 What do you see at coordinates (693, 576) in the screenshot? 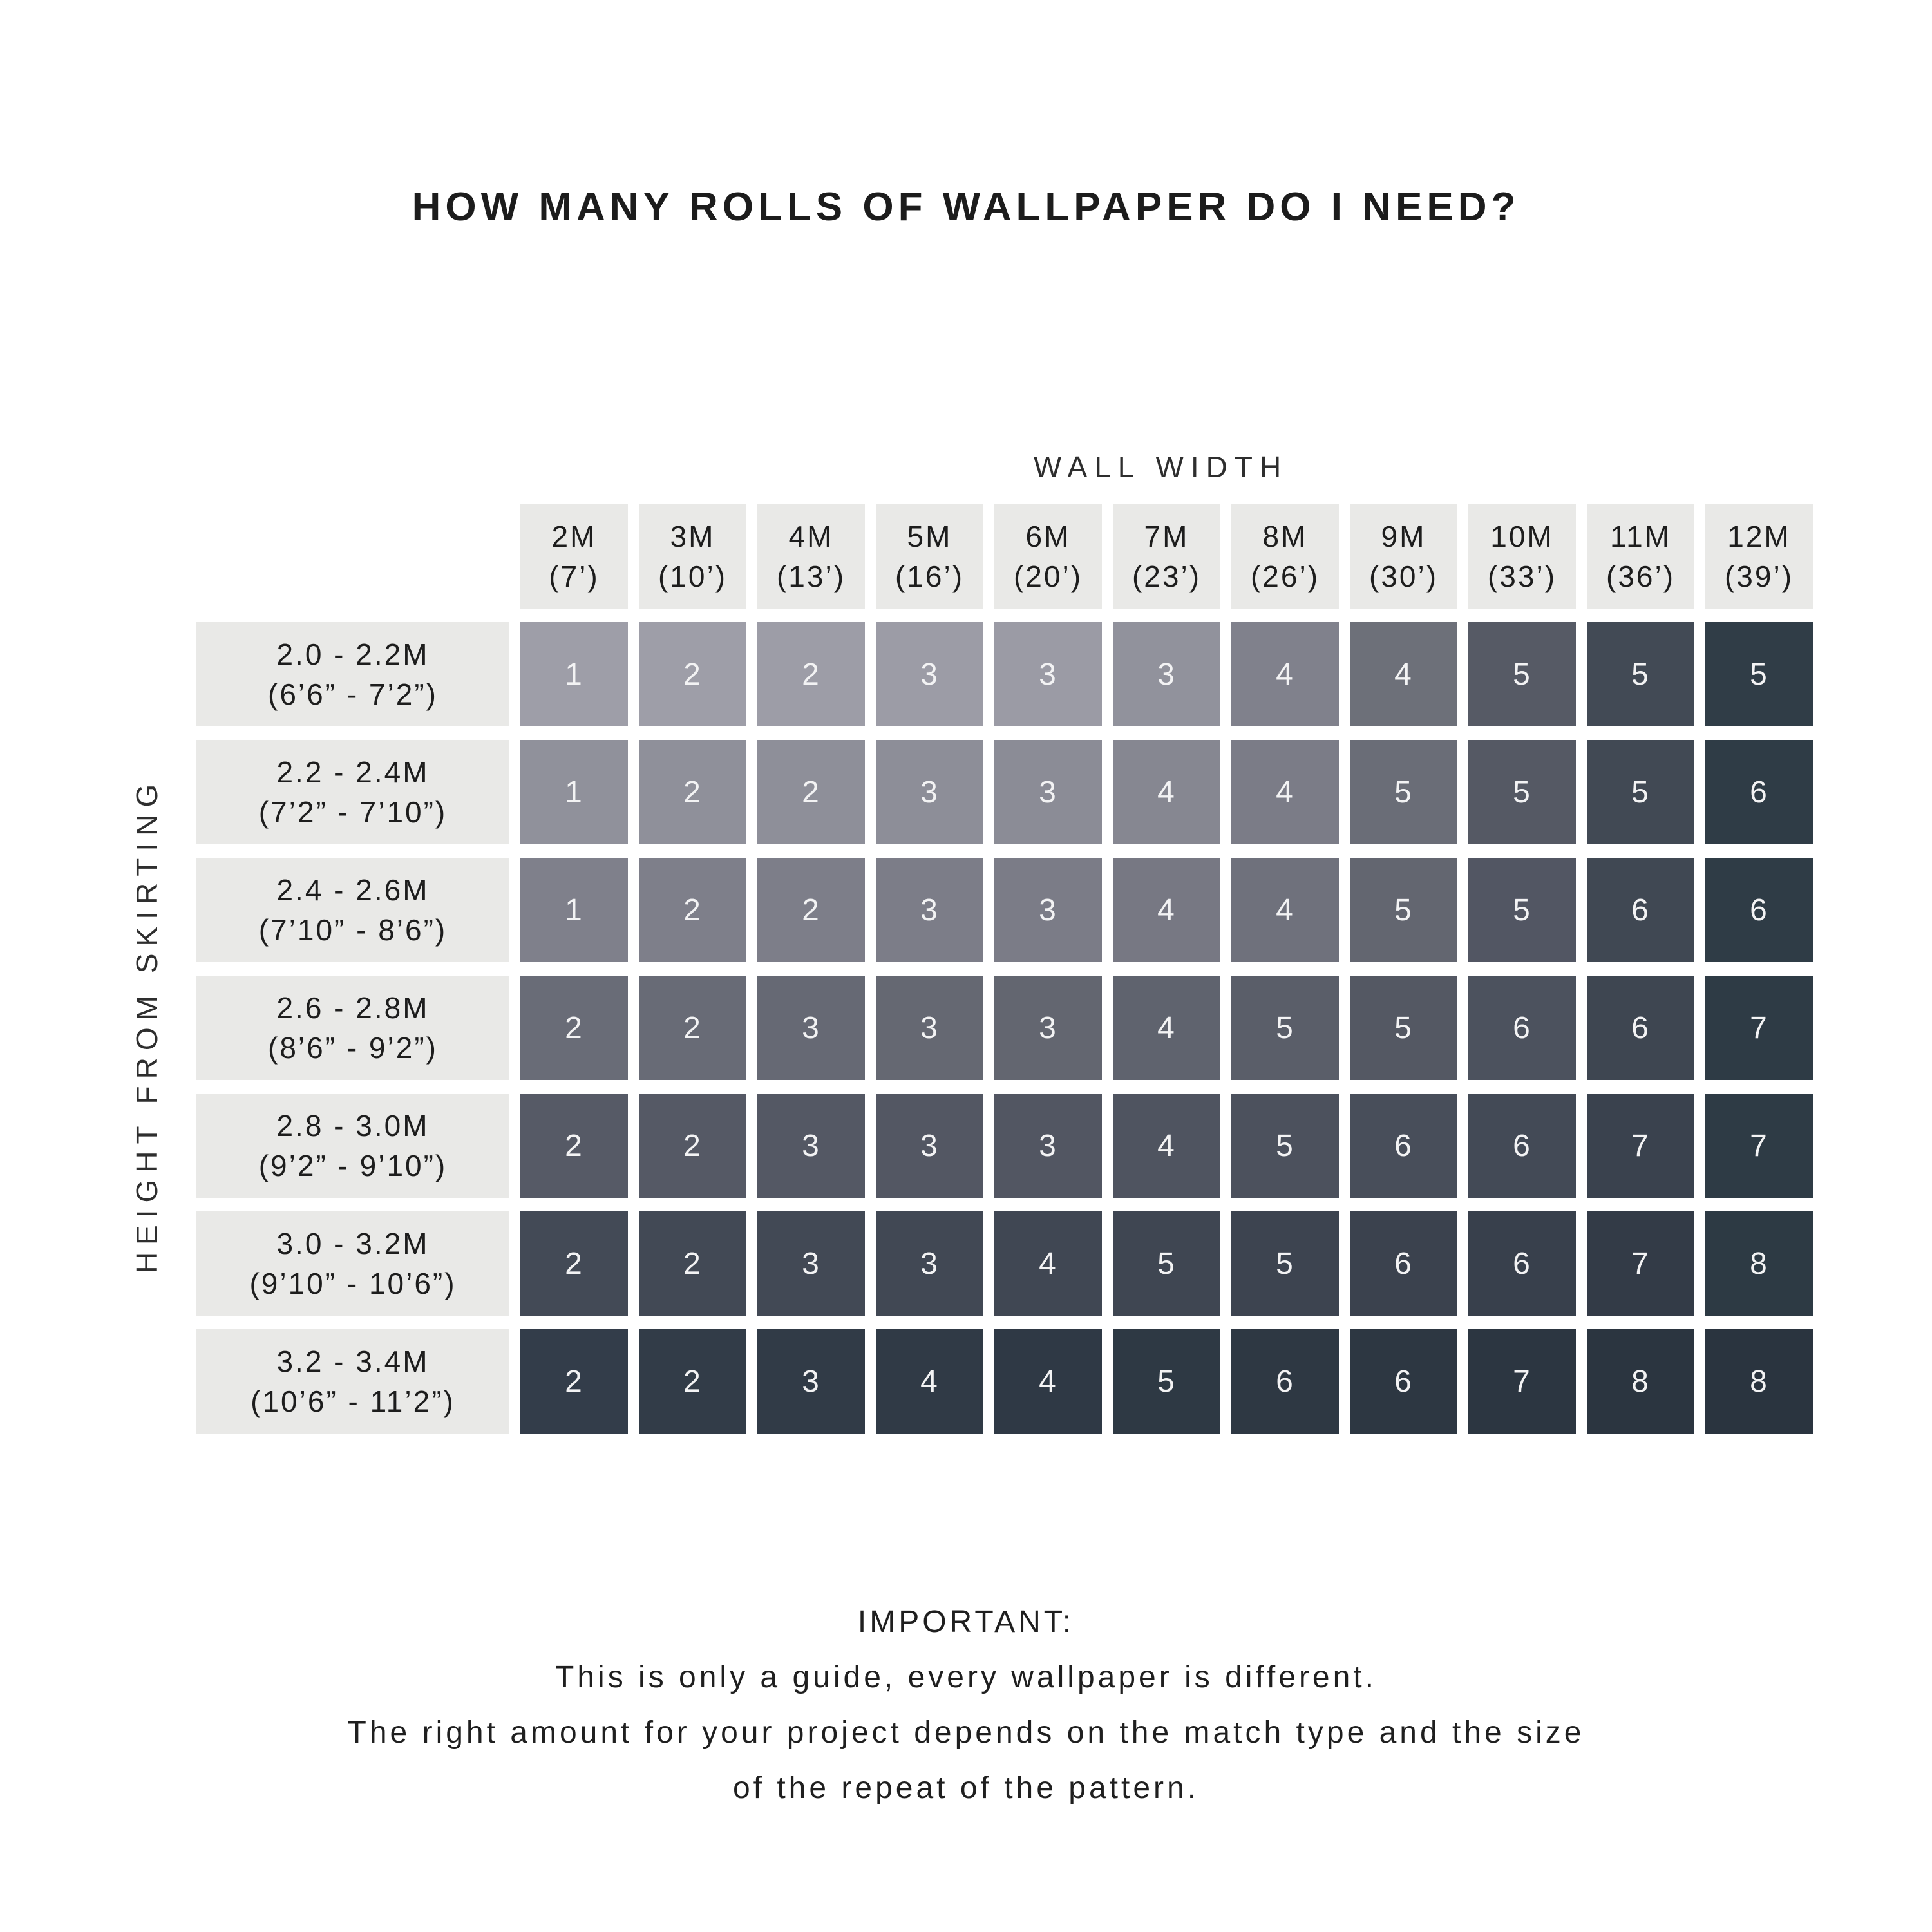
I see `col-header-imperial: (10’)` at bounding box center [693, 576].